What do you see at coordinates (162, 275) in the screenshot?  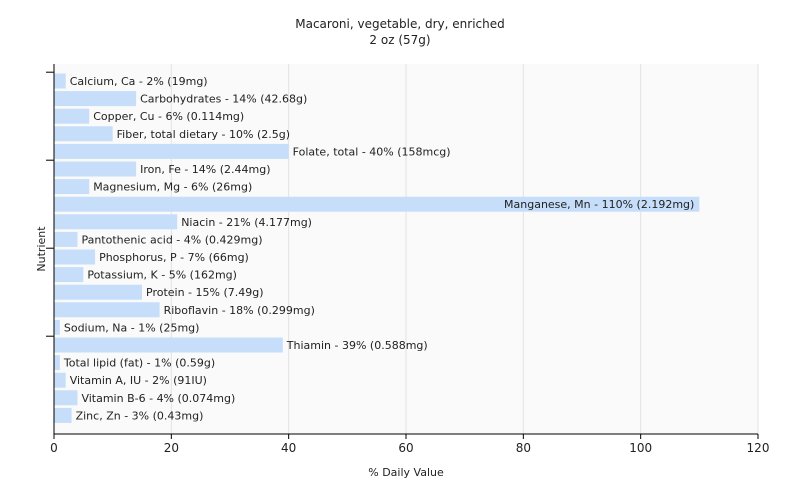 I see `bar-label: Potassium, K - 5% (162mg)` at bounding box center [162, 275].